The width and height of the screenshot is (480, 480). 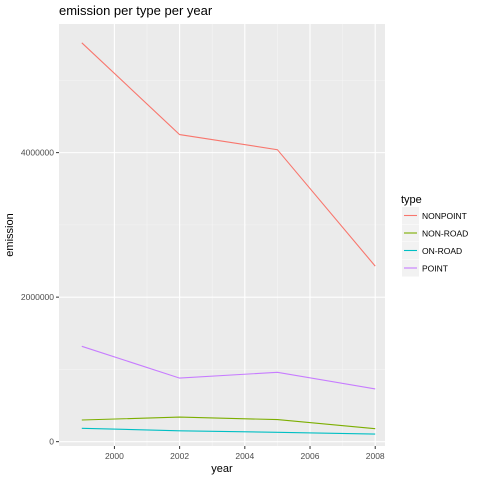 What do you see at coordinates (37, 153) in the screenshot?
I see `y-tick-label: 4000000` at bounding box center [37, 153].